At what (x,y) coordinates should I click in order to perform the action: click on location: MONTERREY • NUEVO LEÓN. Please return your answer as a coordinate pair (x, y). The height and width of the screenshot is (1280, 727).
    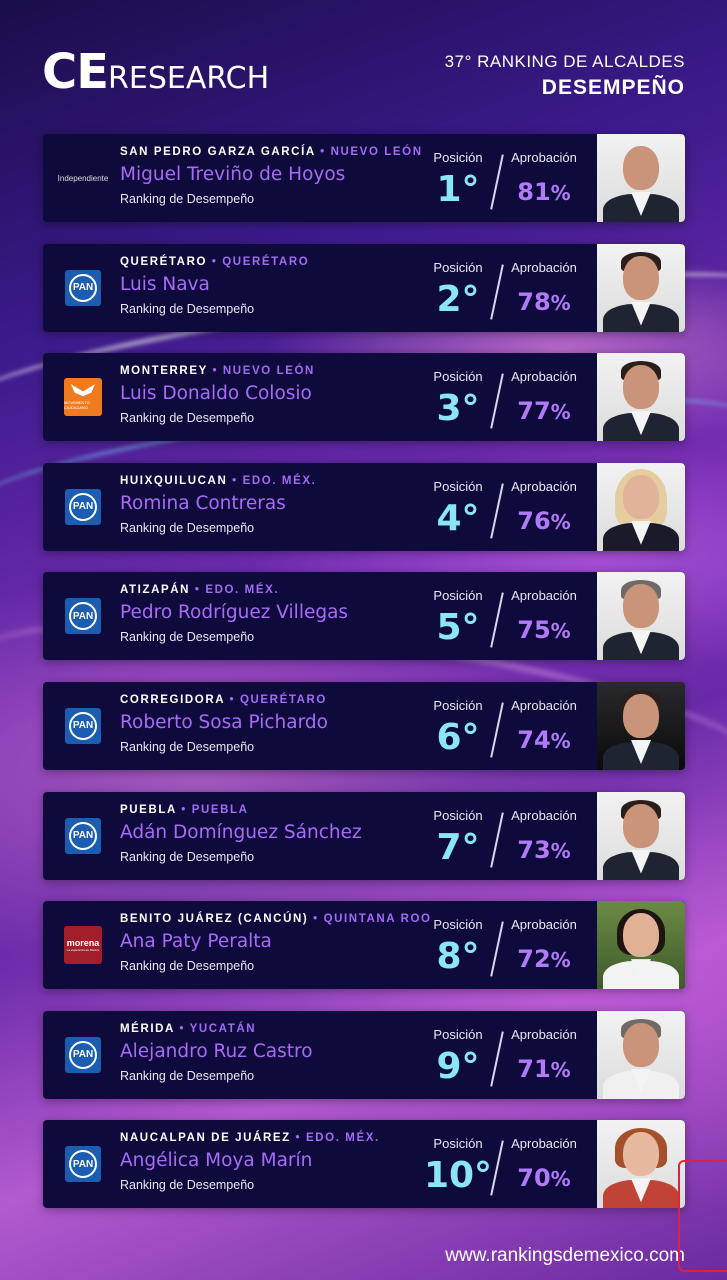
    Looking at the image, I should click on (275, 371).